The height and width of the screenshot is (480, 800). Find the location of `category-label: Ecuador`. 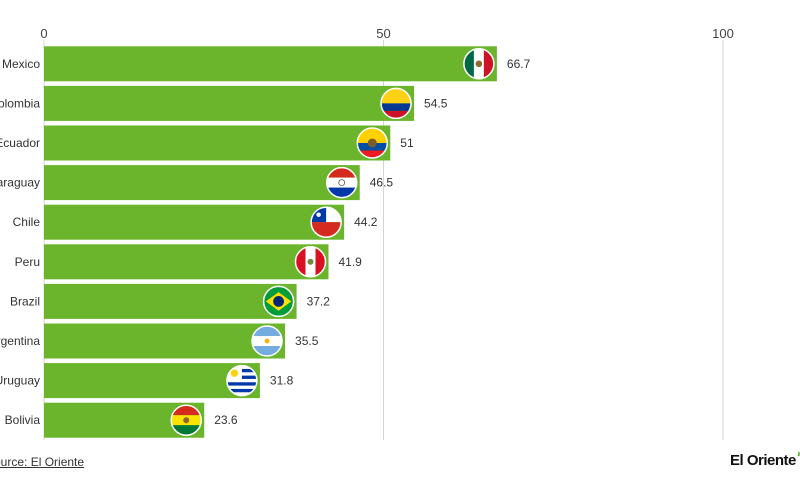

category-label: Ecuador is located at coordinates (20, 143).